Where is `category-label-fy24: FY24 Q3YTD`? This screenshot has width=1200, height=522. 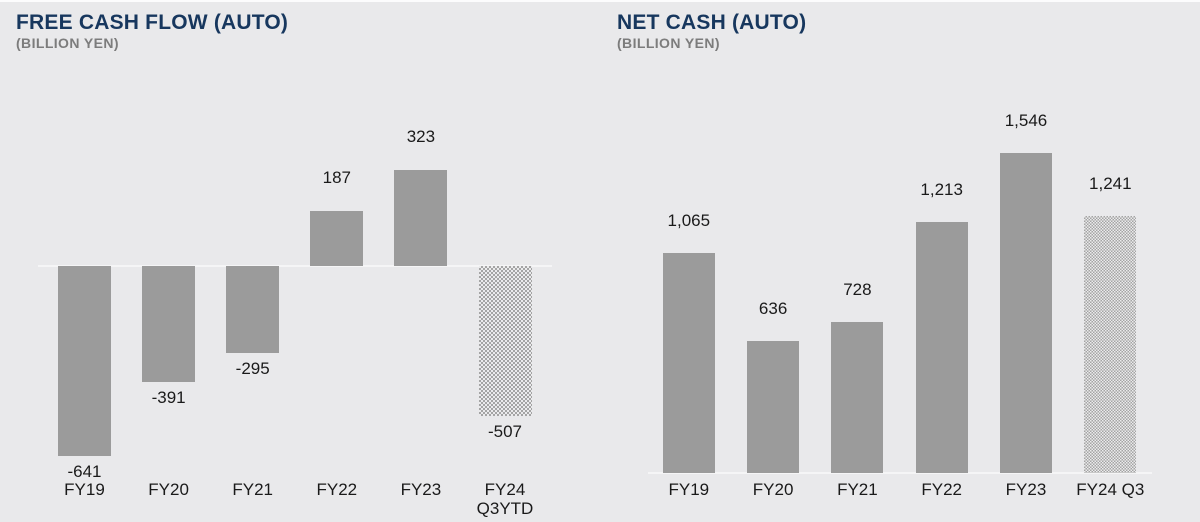 category-label-fy24: FY24 Q3YTD is located at coordinates (505, 499).